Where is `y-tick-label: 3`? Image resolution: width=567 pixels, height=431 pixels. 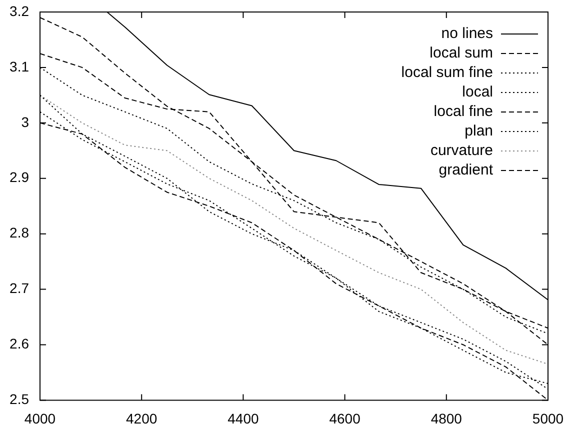 y-tick-label: 3 is located at coordinates (25, 122).